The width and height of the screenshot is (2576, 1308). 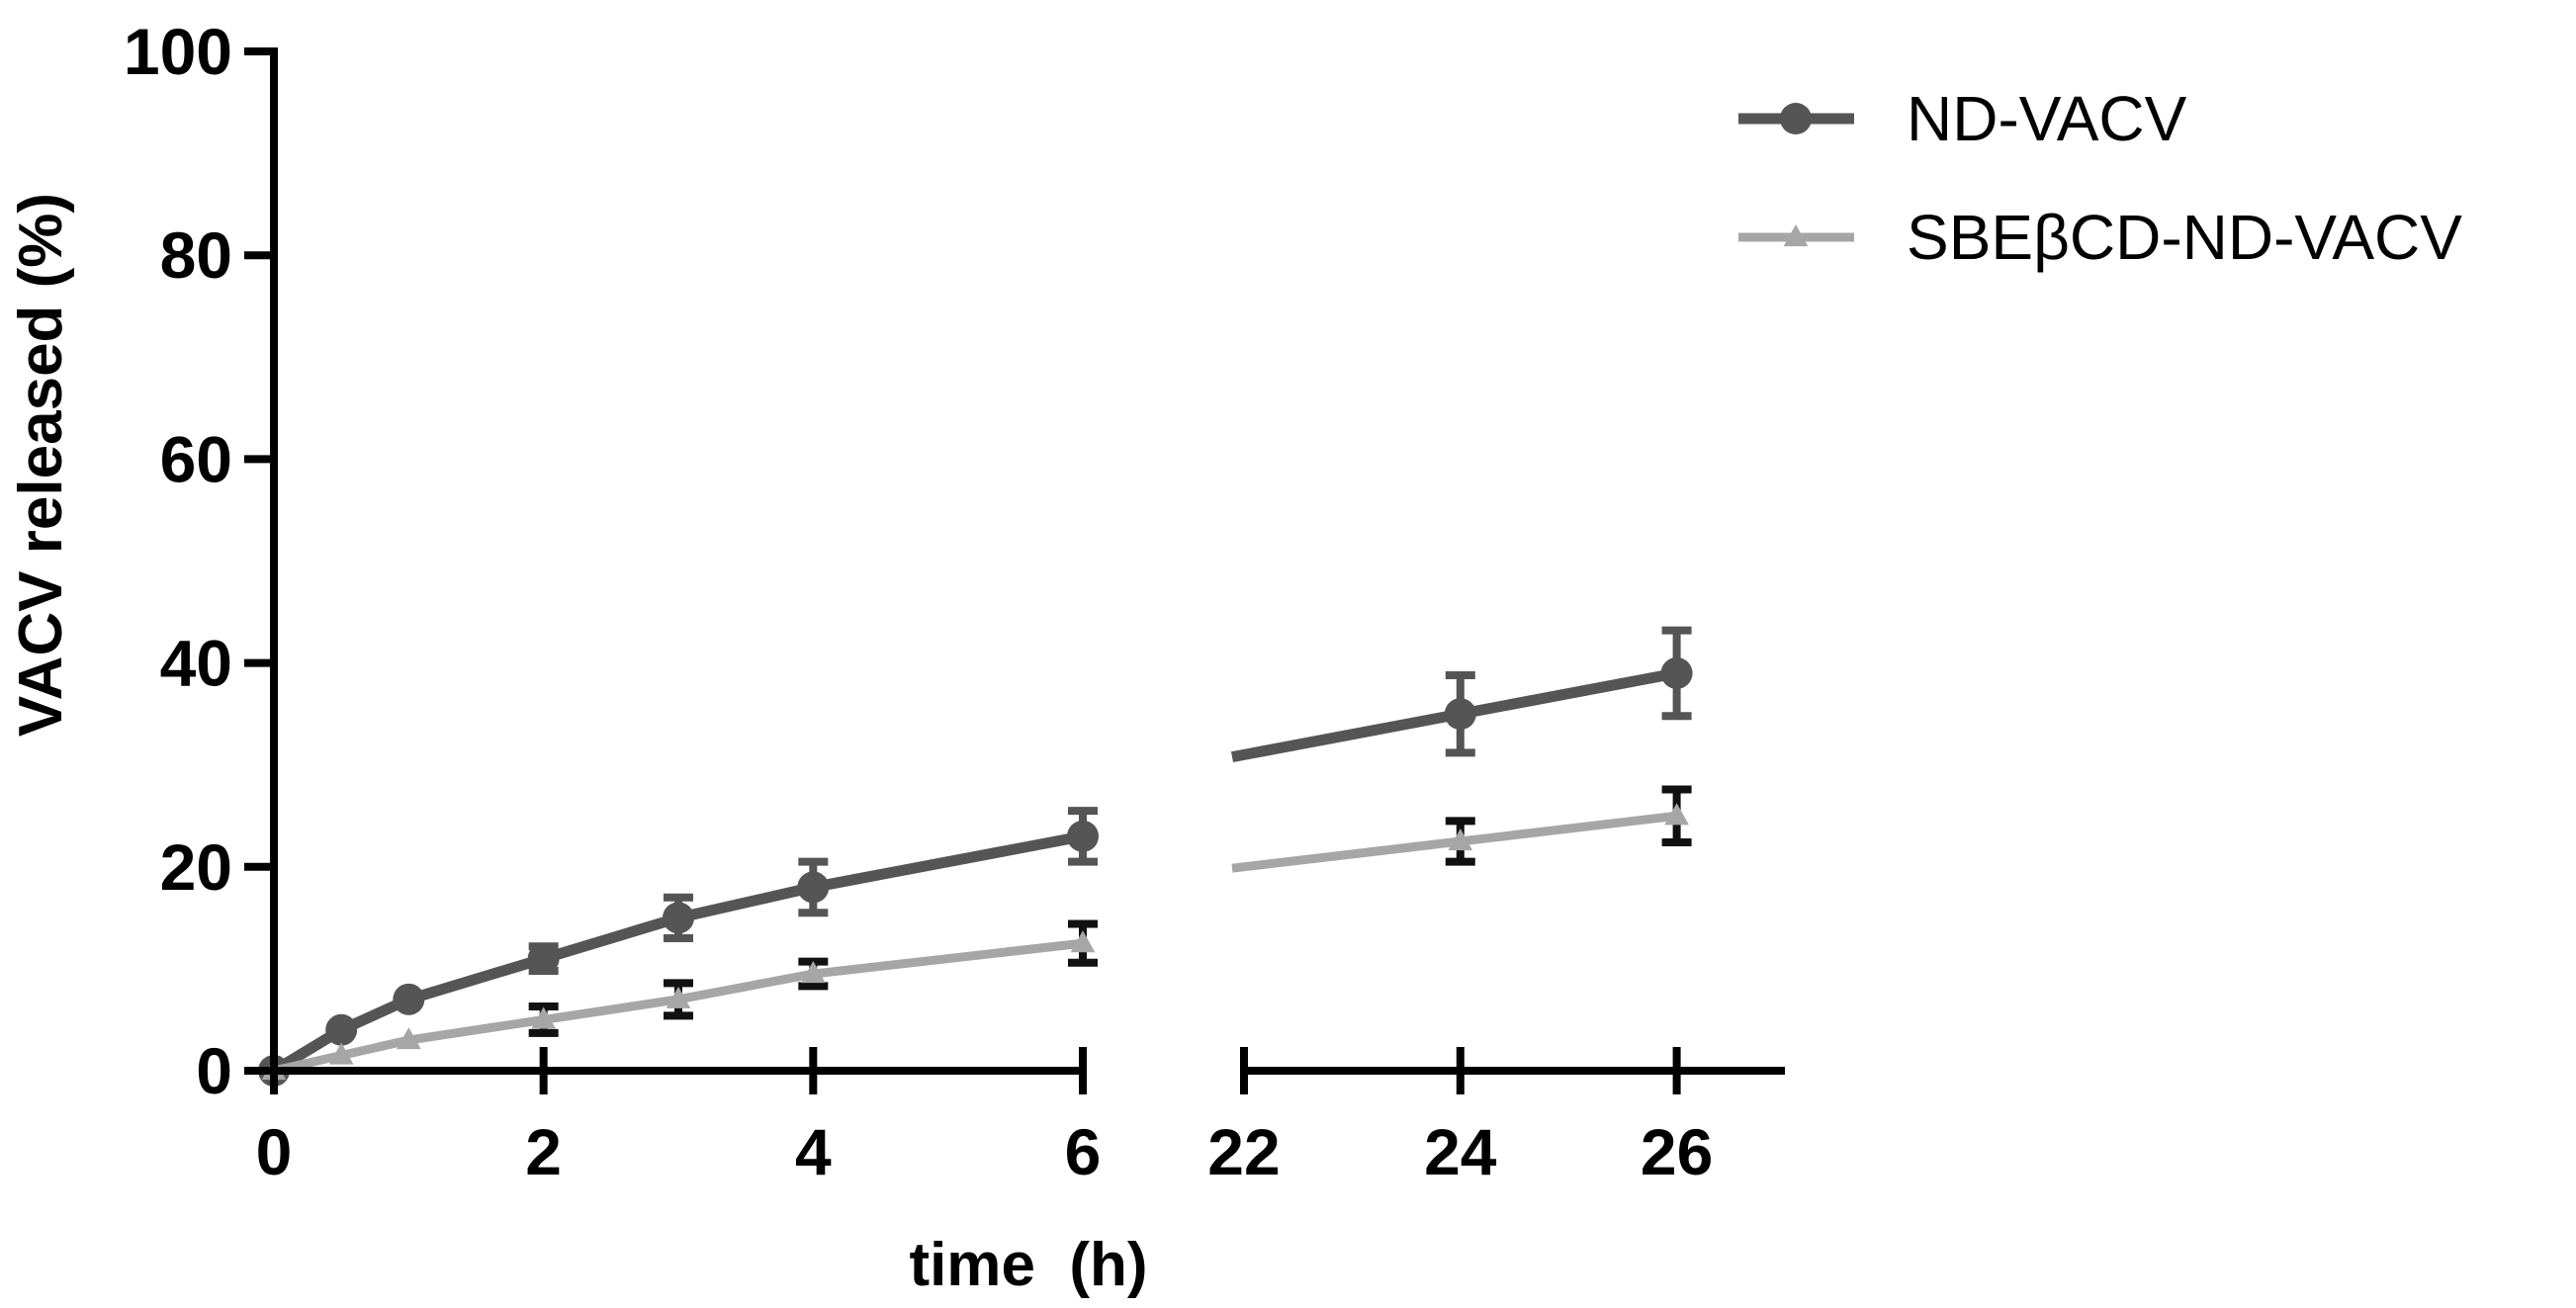 What do you see at coordinates (543, 1152) in the screenshot?
I see `x-tick-label: 2` at bounding box center [543, 1152].